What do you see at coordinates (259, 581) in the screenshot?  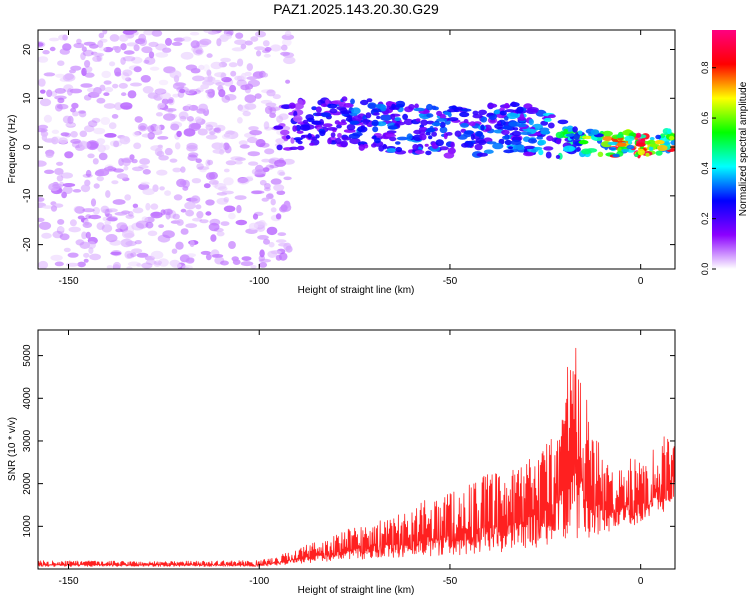 I see `x-tick-label: -100` at bounding box center [259, 581].